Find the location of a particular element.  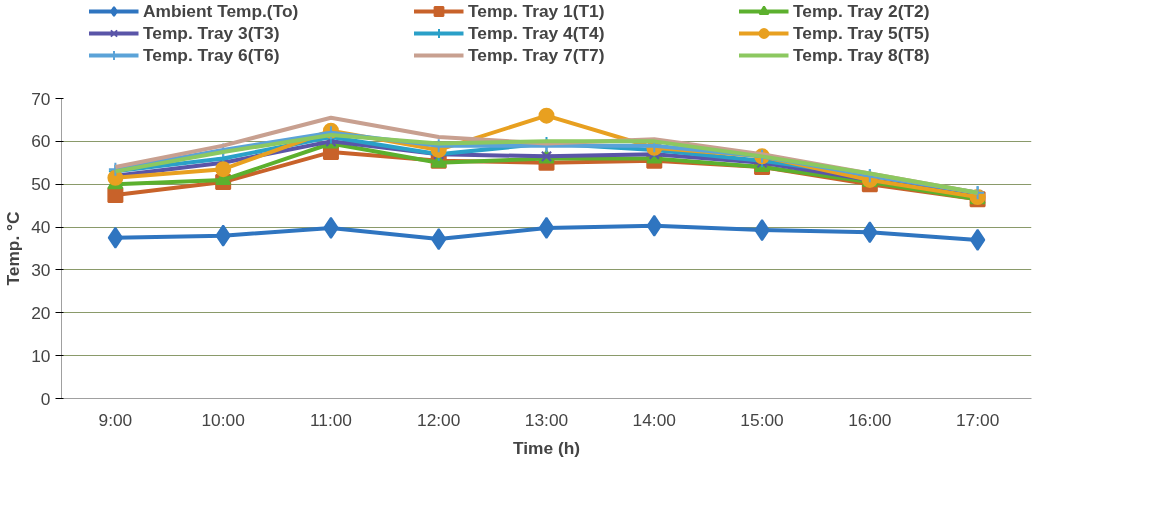

legend-label: Temp. Tray 2(T2) is located at coordinates (862, 11).